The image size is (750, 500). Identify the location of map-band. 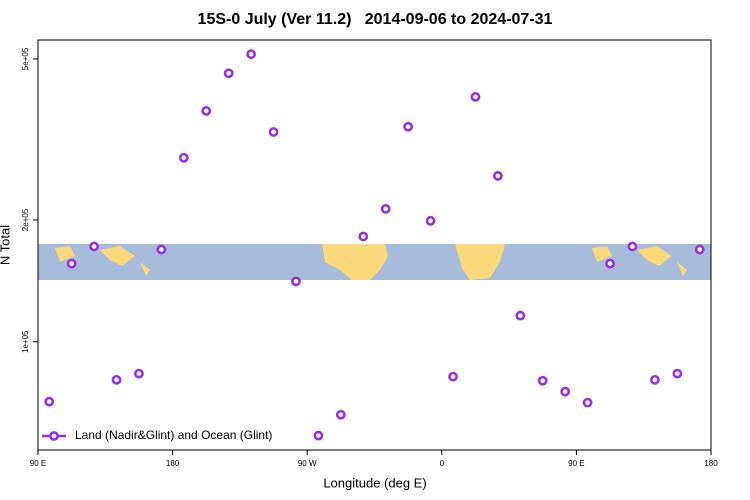
(374, 262).